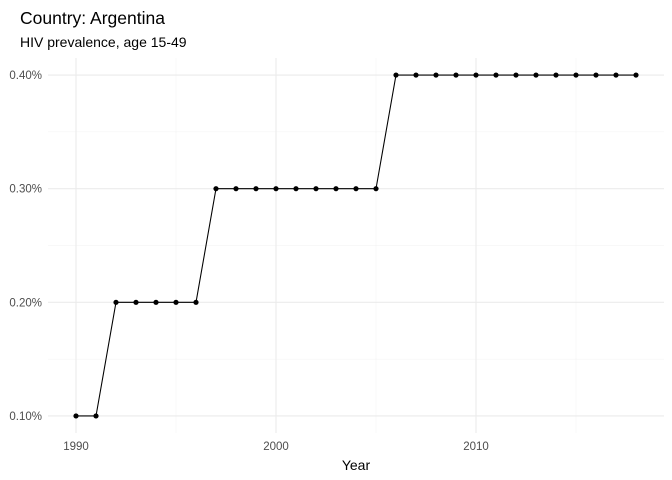 The width and height of the screenshot is (672, 480). I want to click on x-tick-label: 2010, so click(476, 447).